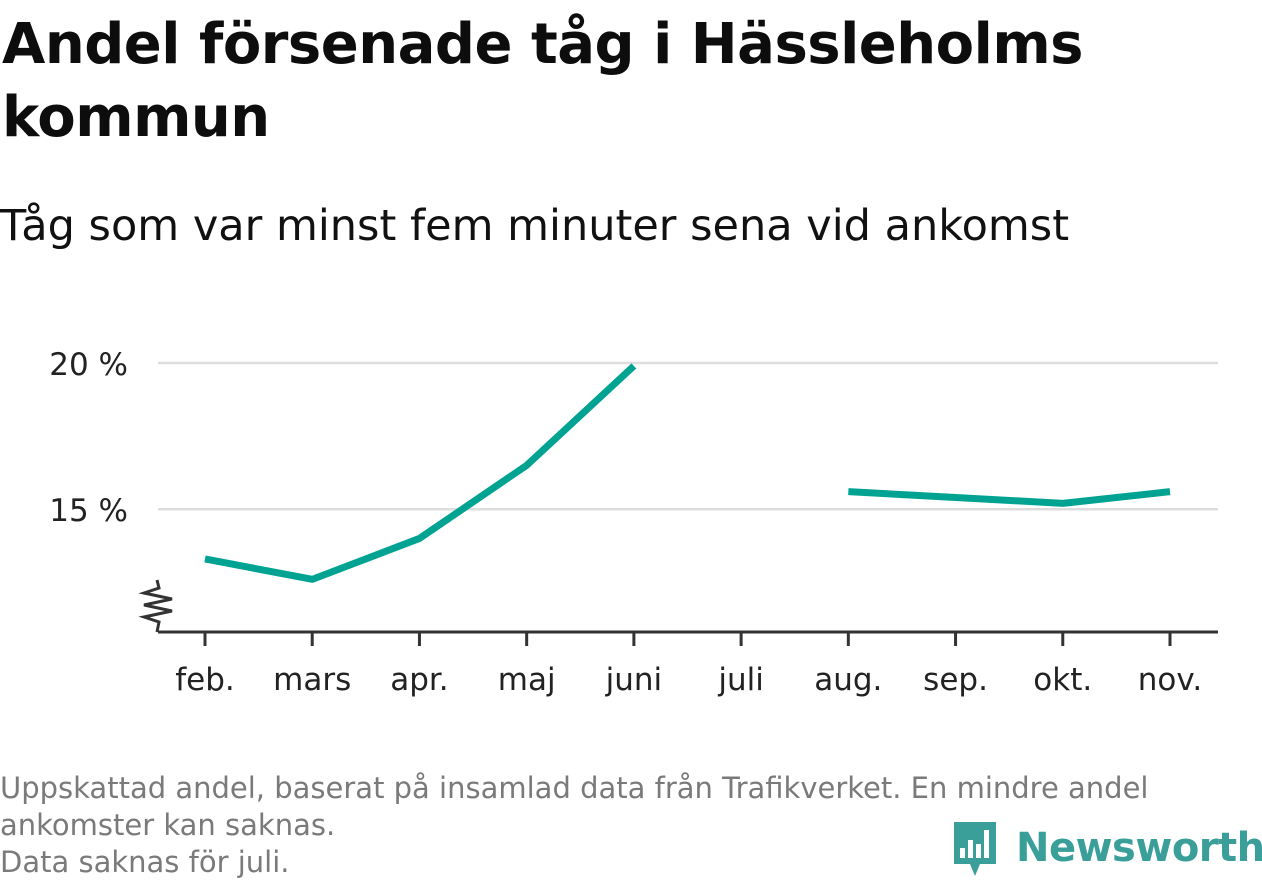  What do you see at coordinates (543, 81) in the screenshot?
I see `chart-title: Andel försenade tåg i Hässleholms kommun` at bounding box center [543, 81].